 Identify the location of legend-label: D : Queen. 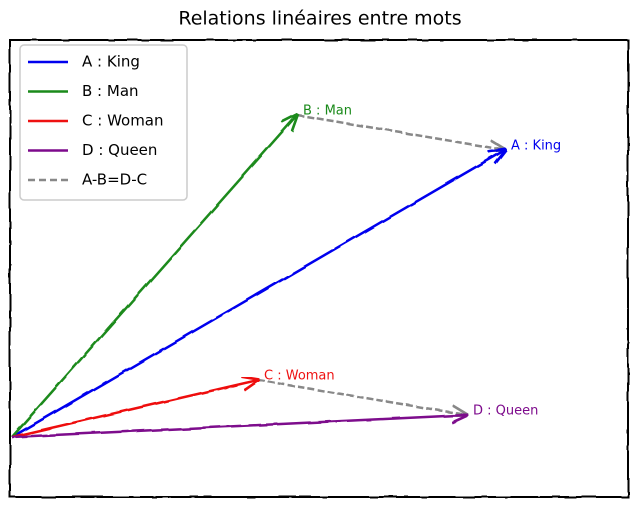
(119, 150).